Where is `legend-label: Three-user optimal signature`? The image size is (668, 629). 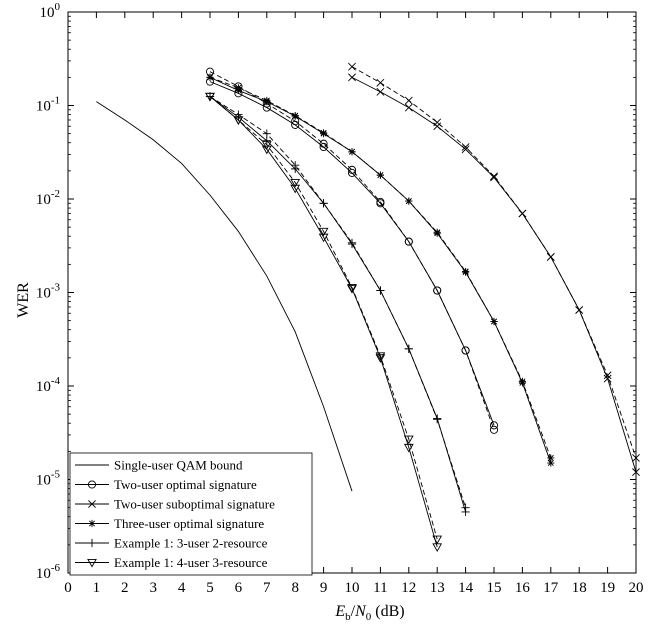 legend-label: Three-user optimal signature is located at coordinates (189, 523).